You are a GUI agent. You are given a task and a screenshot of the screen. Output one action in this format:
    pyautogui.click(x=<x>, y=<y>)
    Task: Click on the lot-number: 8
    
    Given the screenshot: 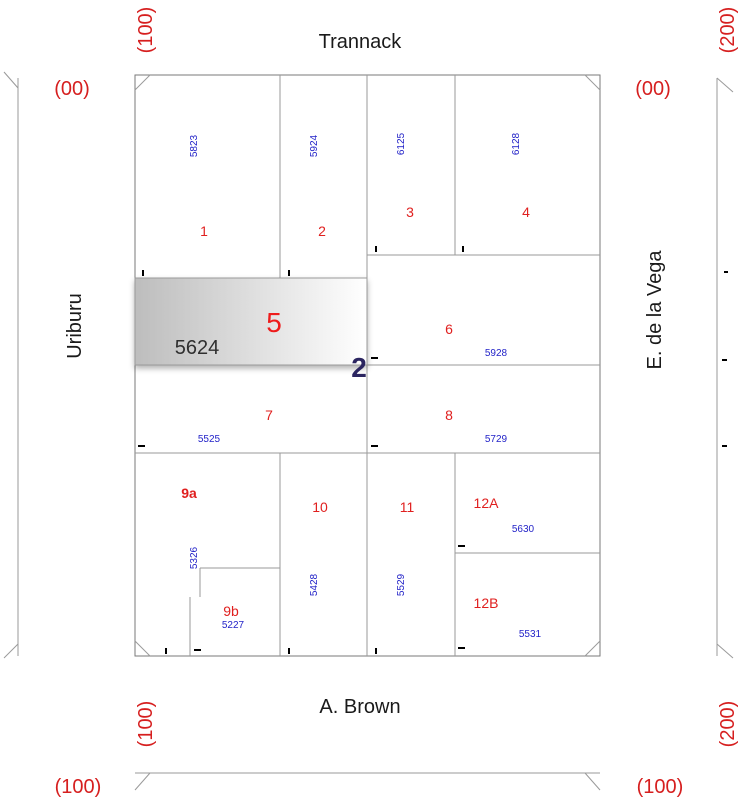 What is the action you would take?
    pyautogui.click(x=449, y=415)
    